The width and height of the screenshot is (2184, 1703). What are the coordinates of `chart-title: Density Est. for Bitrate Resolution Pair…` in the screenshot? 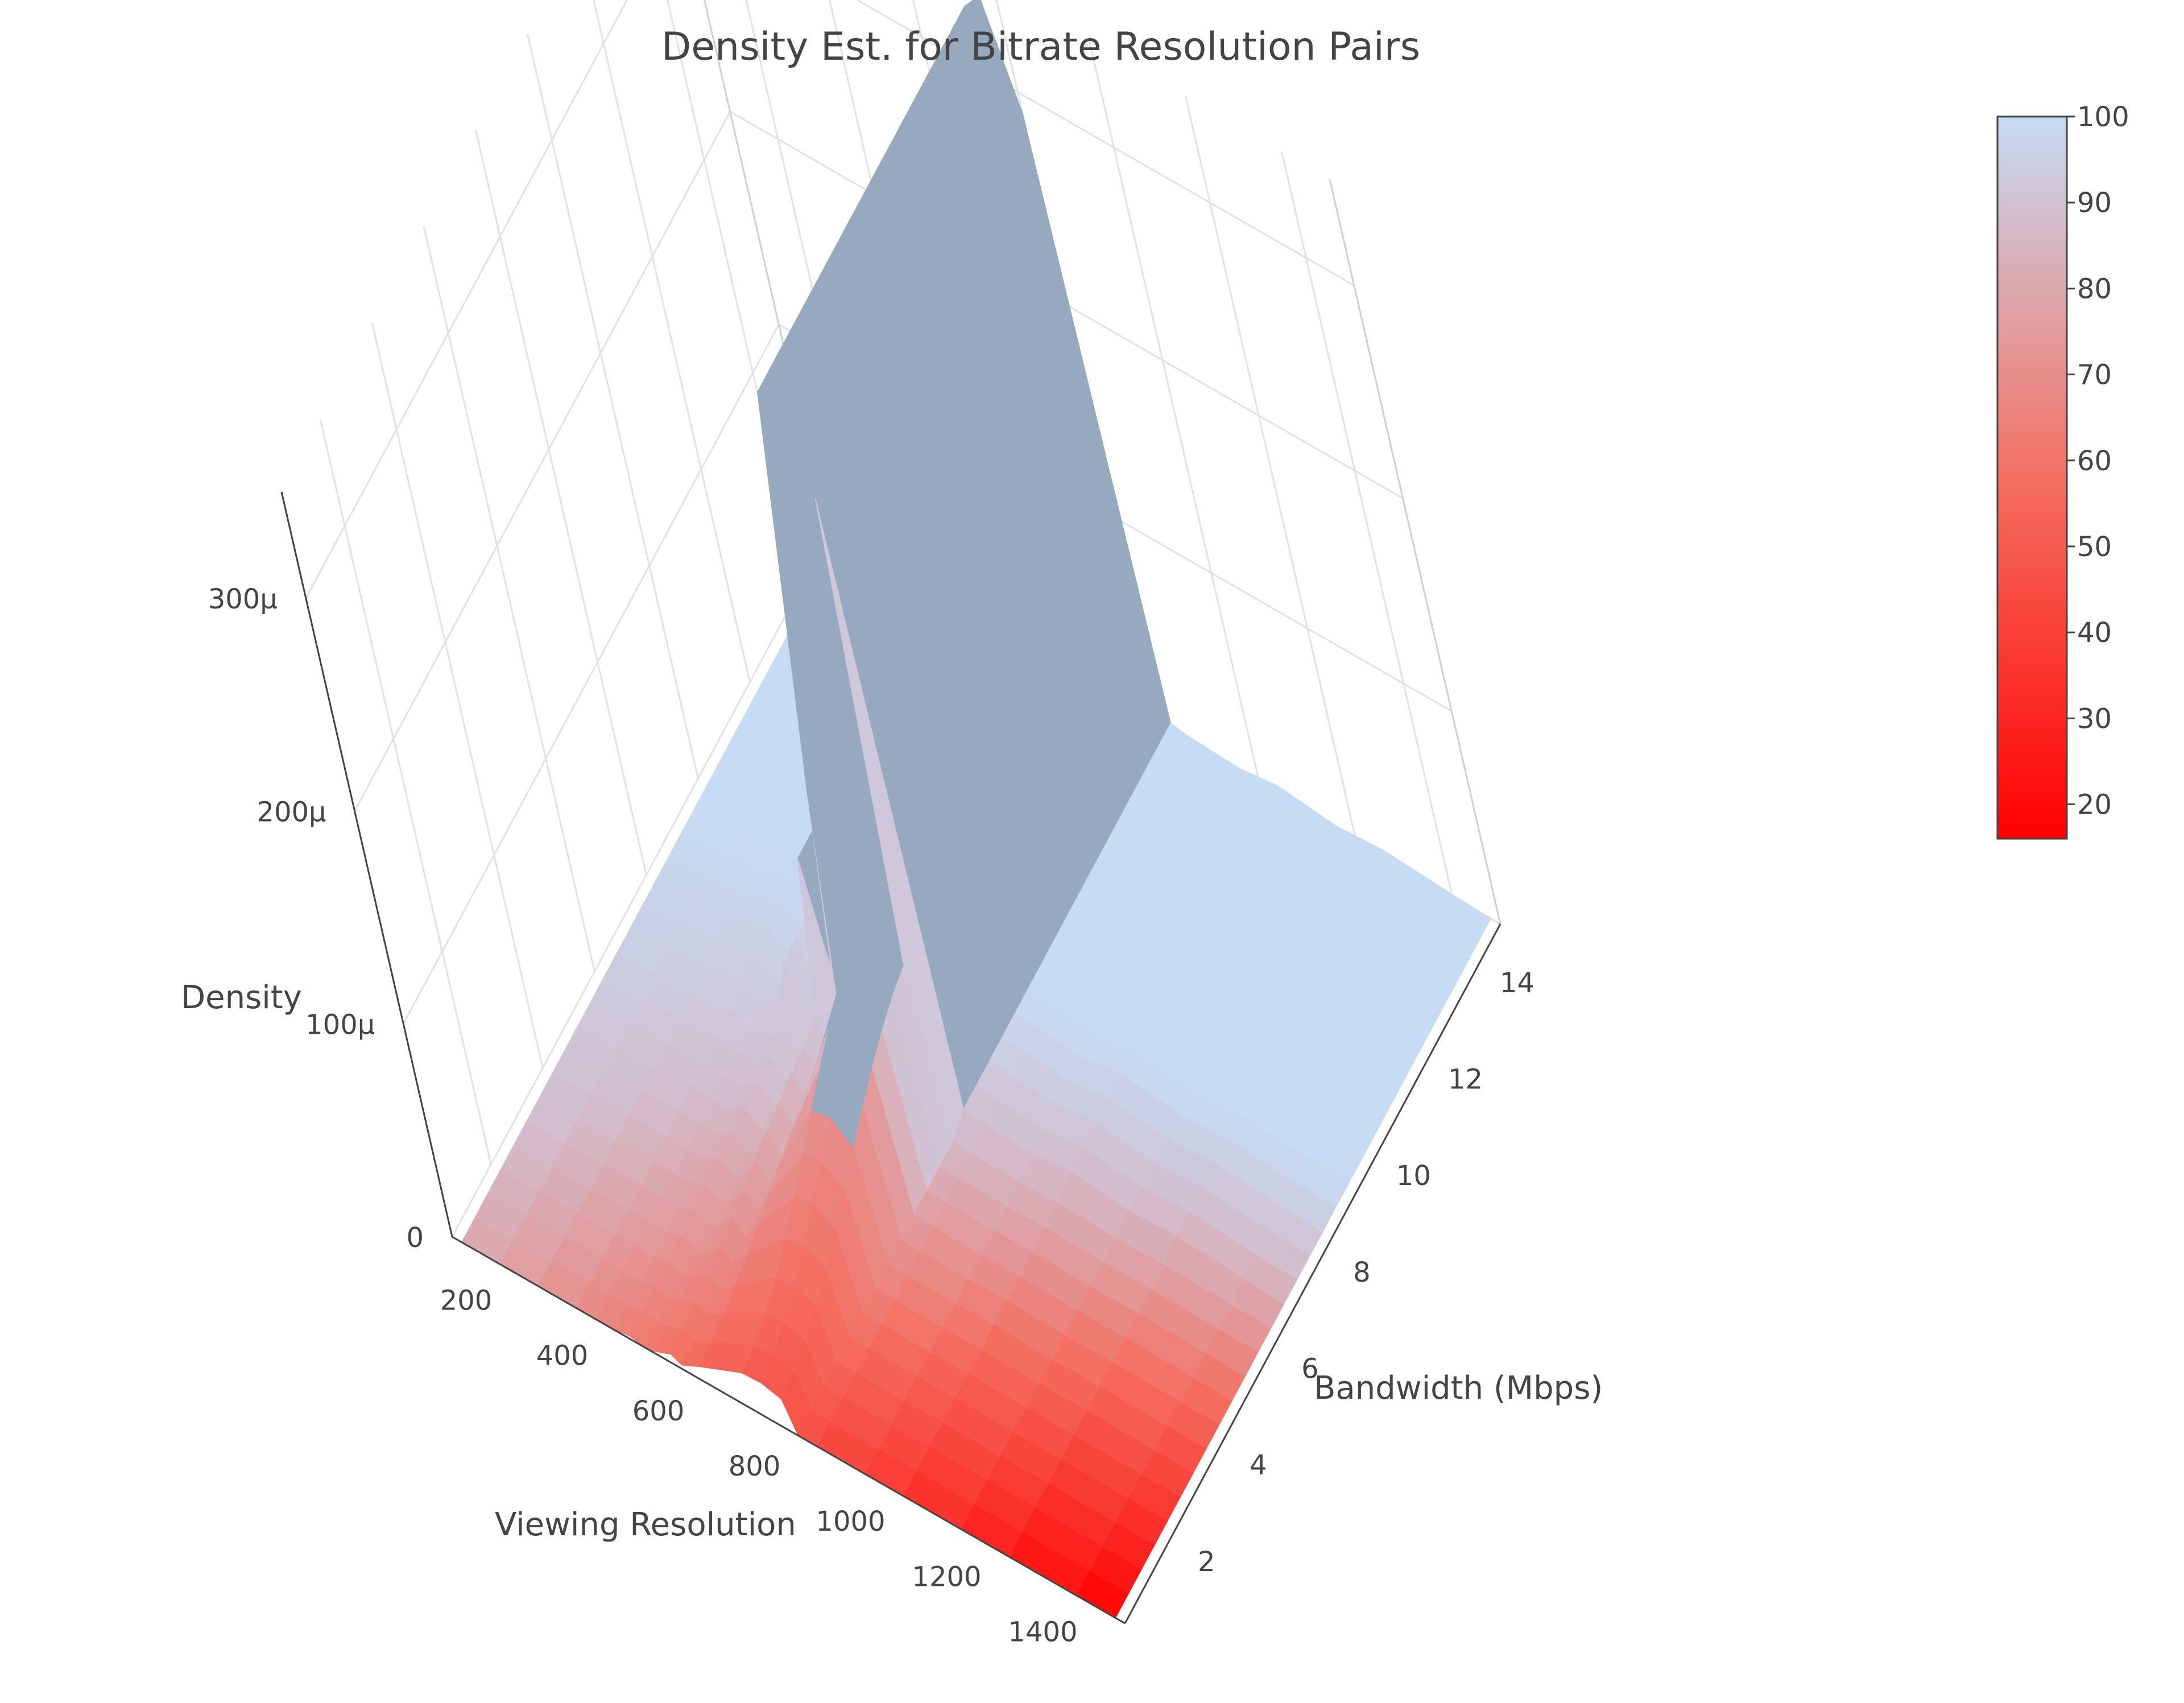 It's located at (1040, 46).